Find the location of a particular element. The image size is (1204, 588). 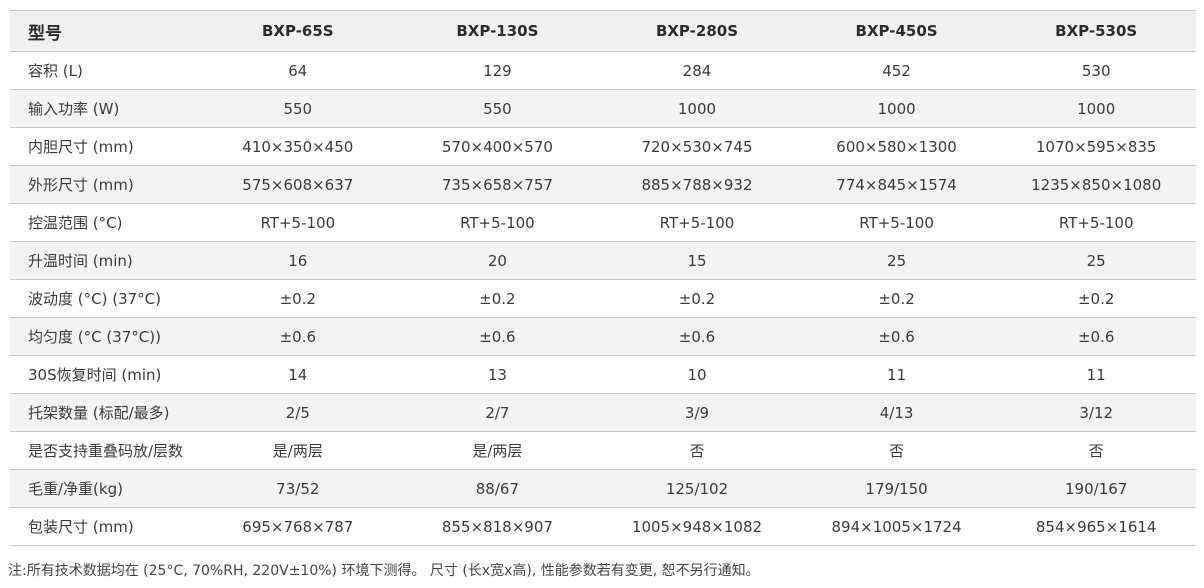

cell-value: 15 is located at coordinates (697, 260).